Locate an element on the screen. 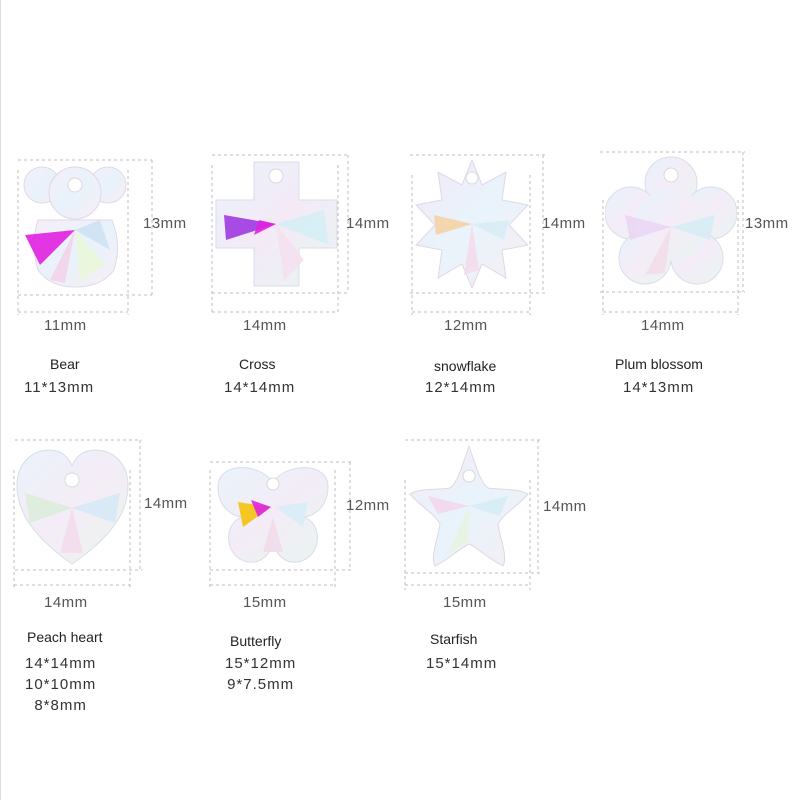 The image size is (800, 800). cross-crystal-icon is located at coordinates (276, 224).